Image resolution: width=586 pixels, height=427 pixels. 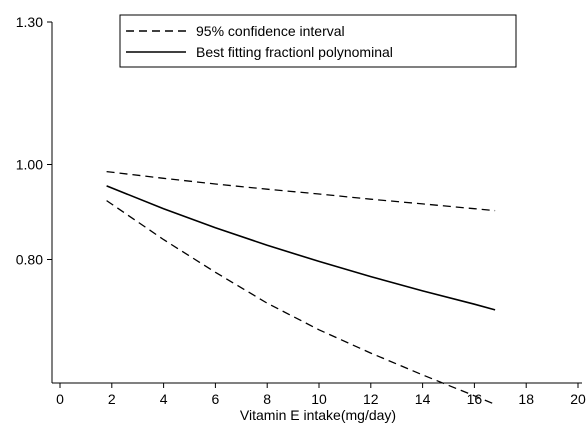 What do you see at coordinates (34, 141) in the screenshot?
I see `y-ticks: 0.80 1.00 1.30` at bounding box center [34, 141].